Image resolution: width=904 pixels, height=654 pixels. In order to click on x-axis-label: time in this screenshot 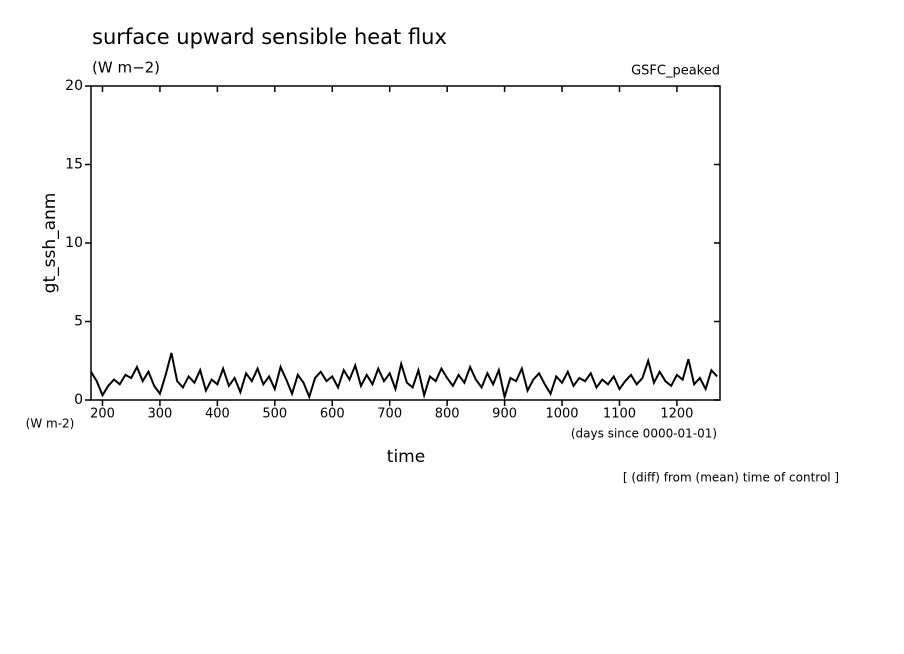, I will do `click(406, 457)`.